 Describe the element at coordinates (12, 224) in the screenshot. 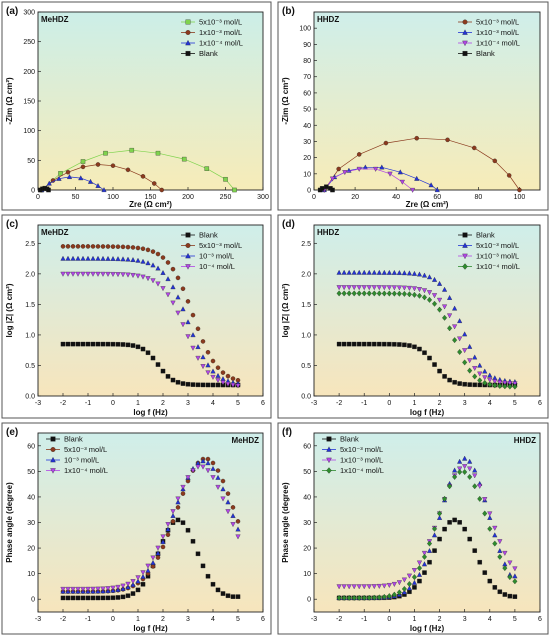

I see `panel-label: (c)` at that location.